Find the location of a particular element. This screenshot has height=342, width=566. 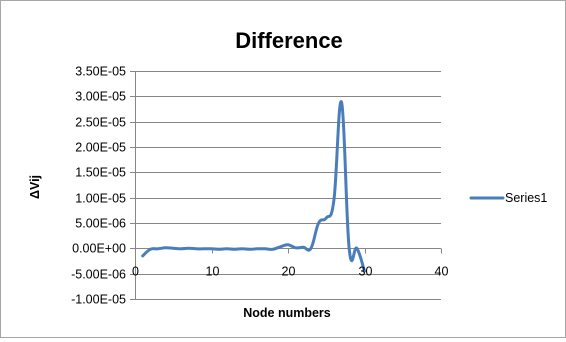

y-tick-label-0: -1.00E-05 is located at coordinates (98, 300).